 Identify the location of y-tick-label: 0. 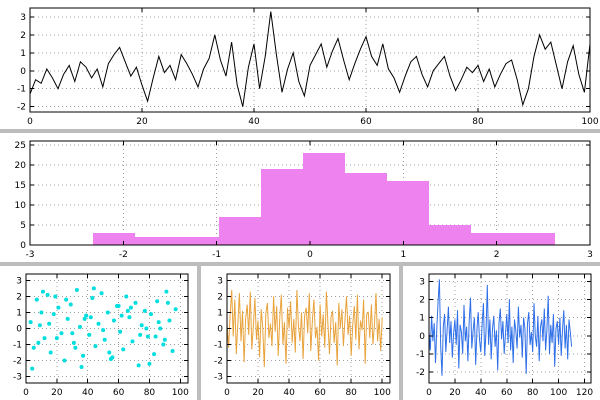
(422, 337).